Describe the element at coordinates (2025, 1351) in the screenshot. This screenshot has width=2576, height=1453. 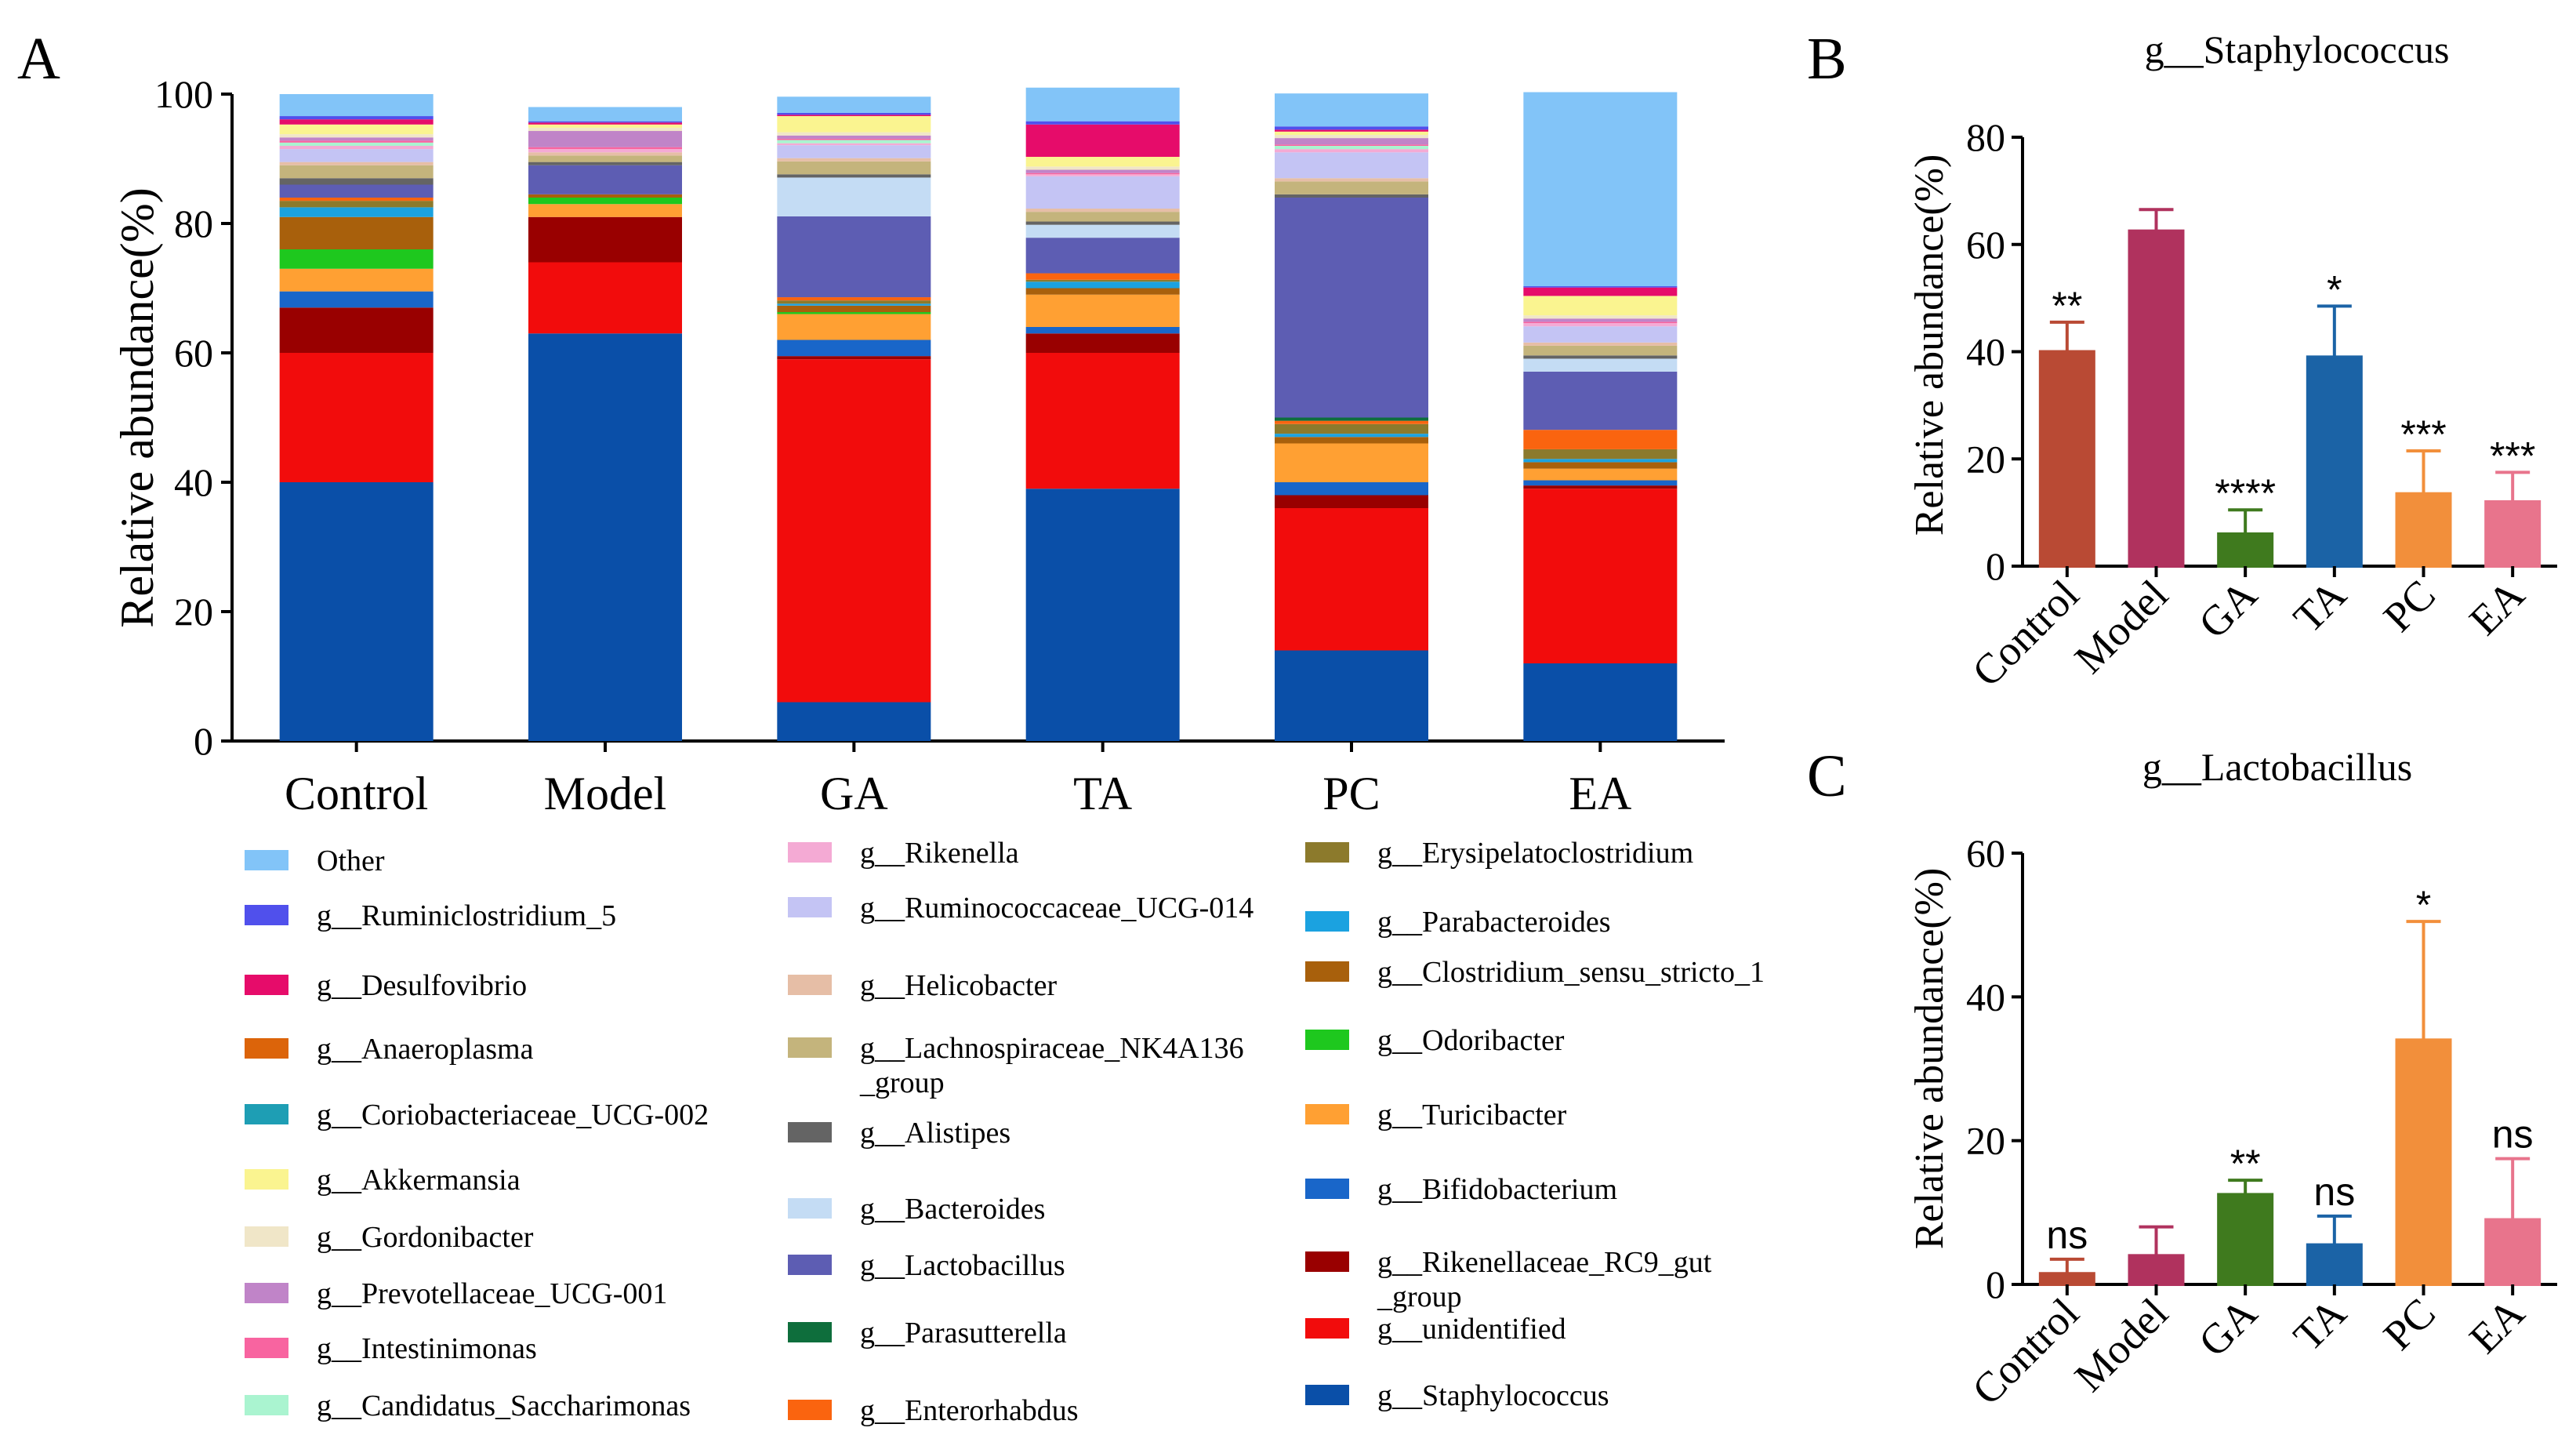
I see `x-tick-label-control: Control` at that location.